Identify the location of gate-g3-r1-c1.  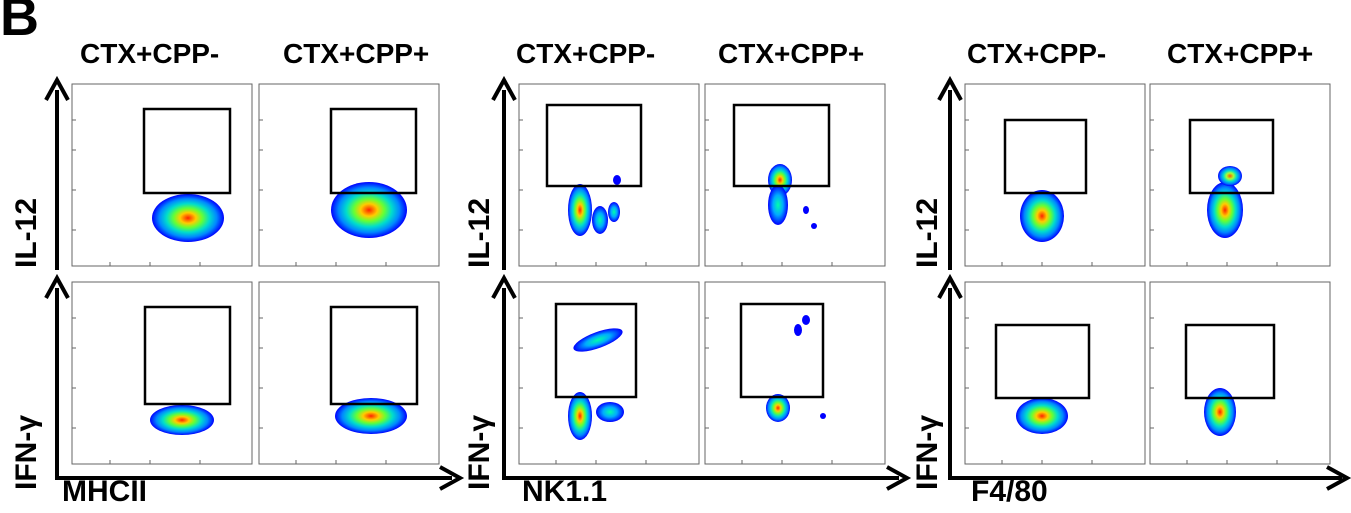
(1045, 156).